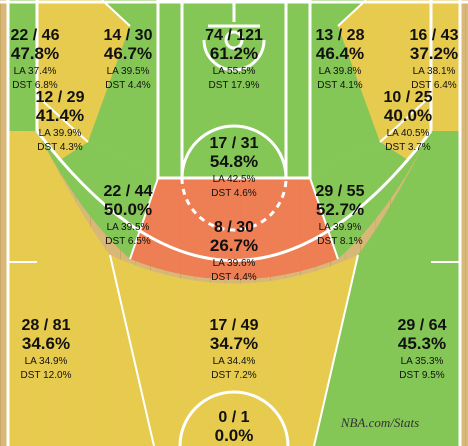  Describe the element at coordinates (433, 85) in the screenshot. I see `distribution: DST 6.4%` at that location.